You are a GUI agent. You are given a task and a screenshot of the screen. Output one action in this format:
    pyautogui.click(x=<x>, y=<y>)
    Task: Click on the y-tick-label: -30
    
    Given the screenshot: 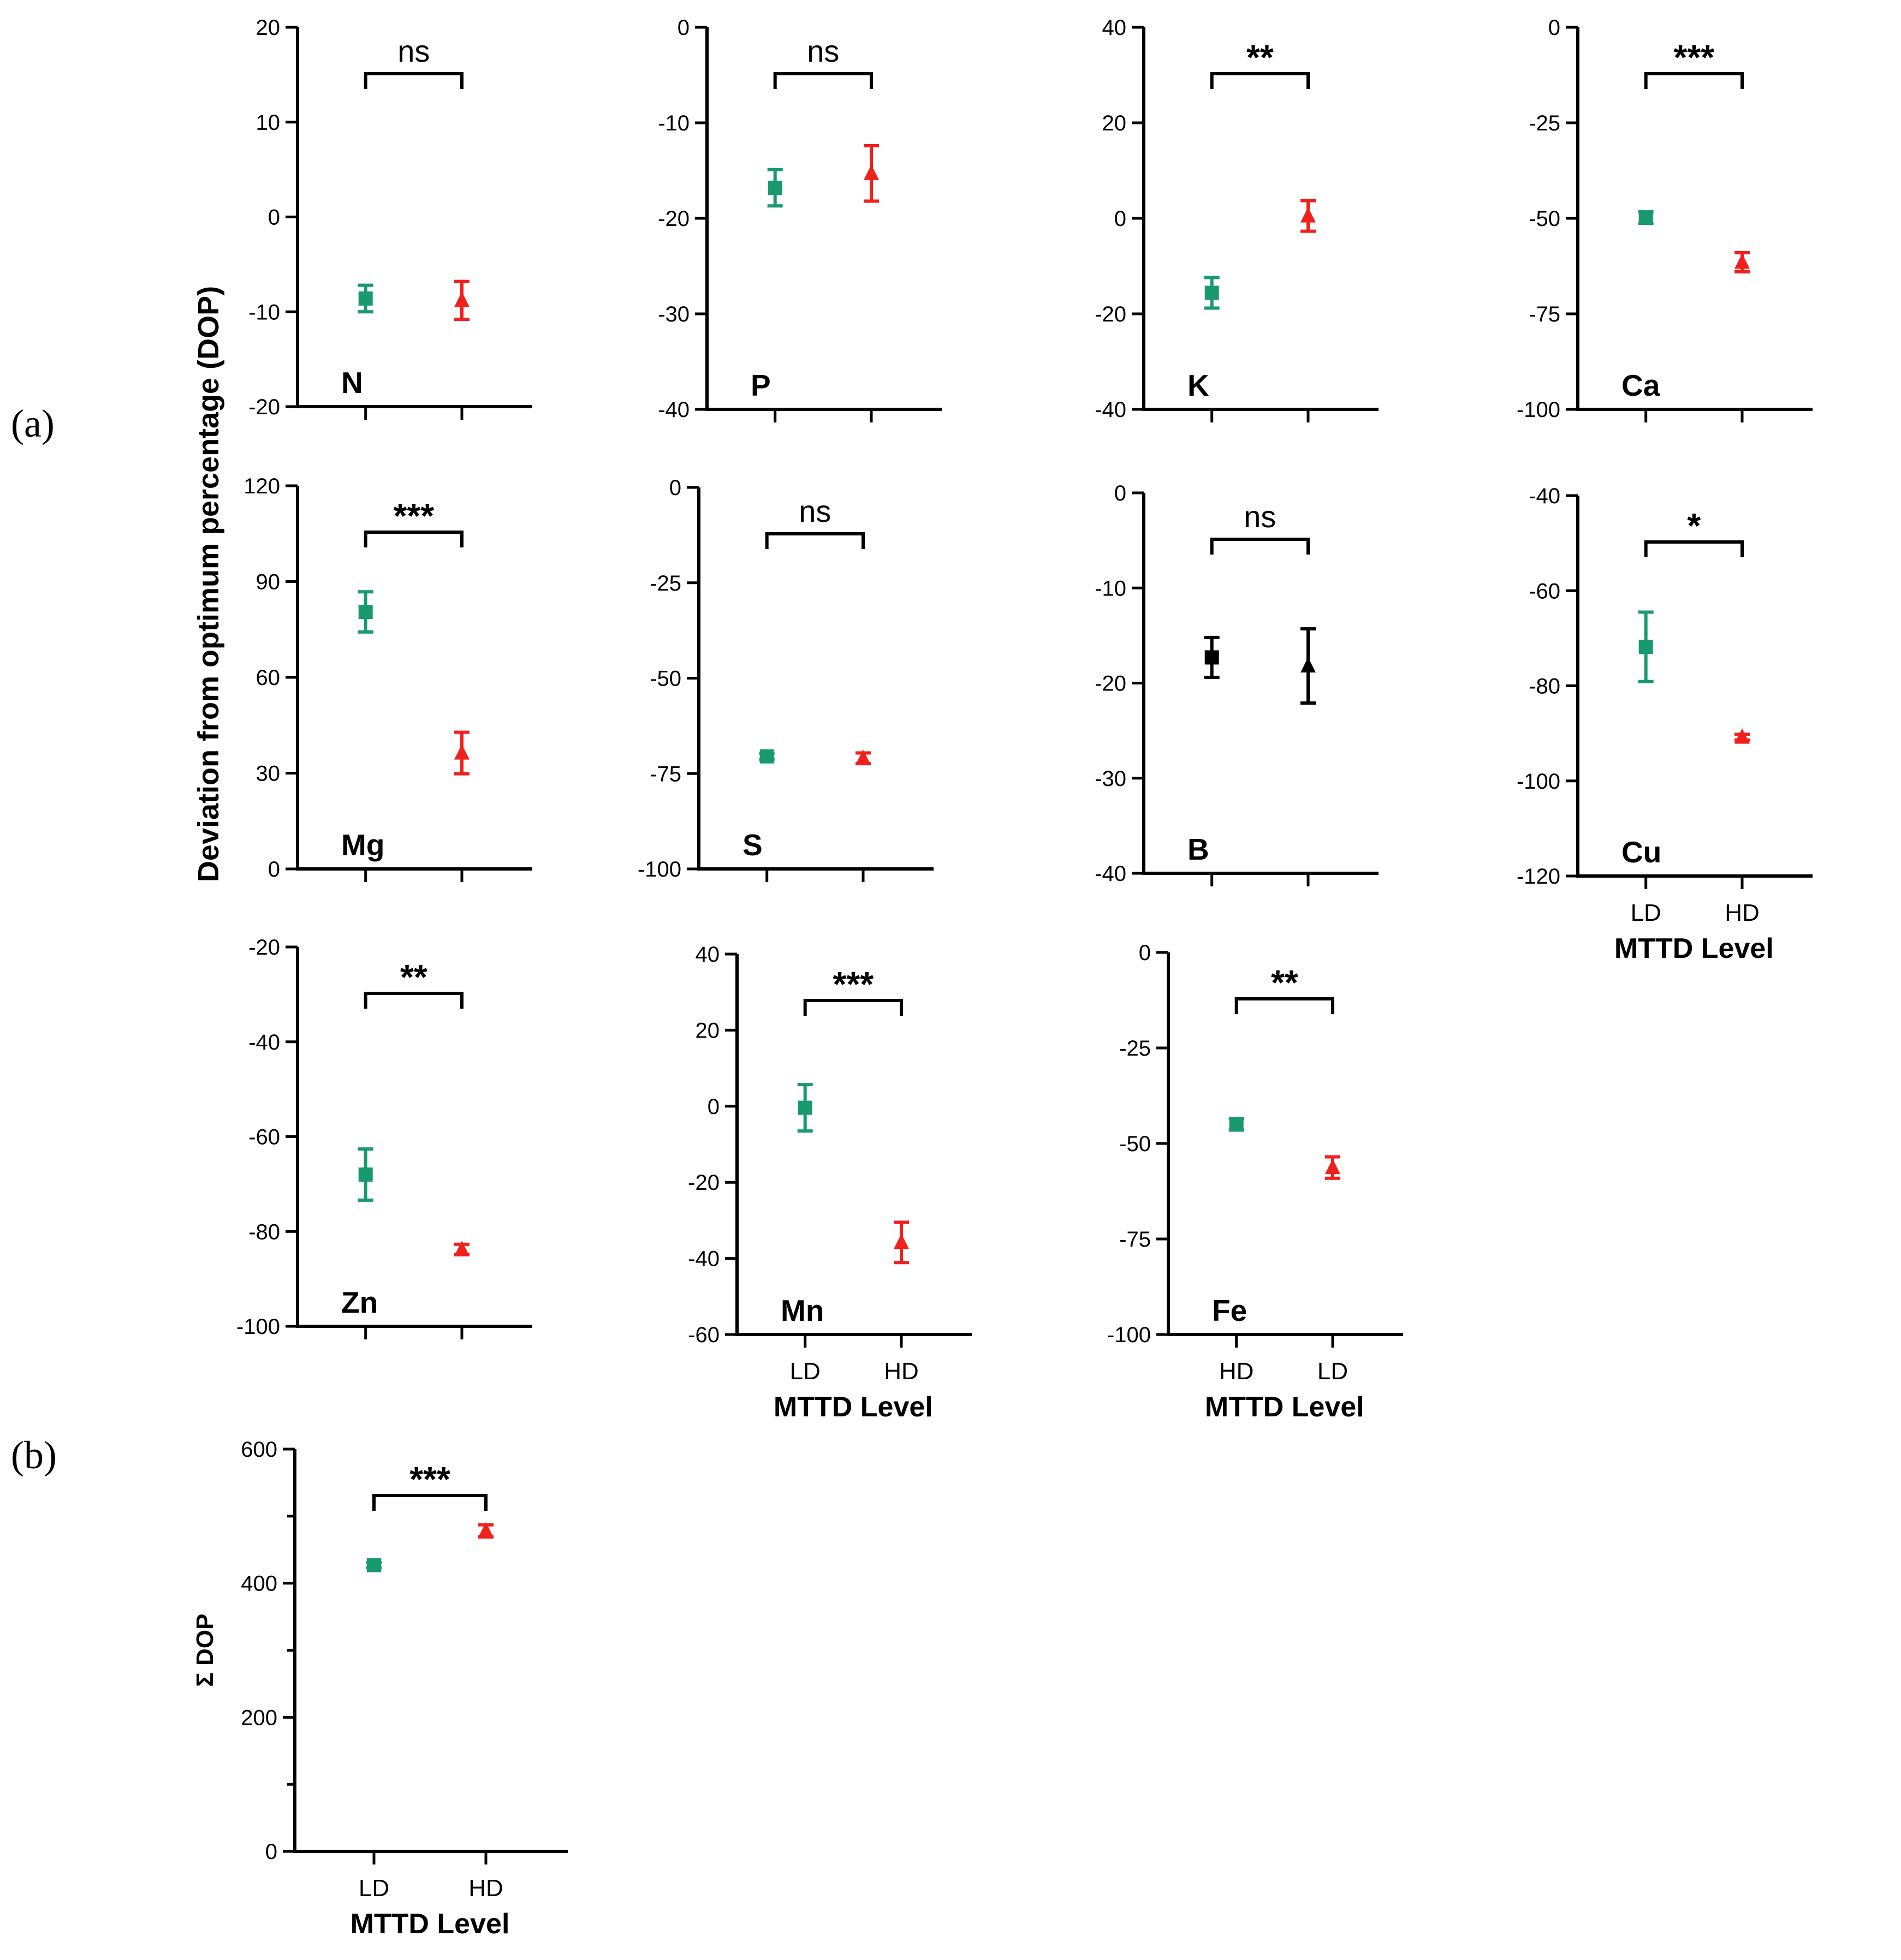 What is the action you would take?
    pyautogui.click(x=674, y=314)
    